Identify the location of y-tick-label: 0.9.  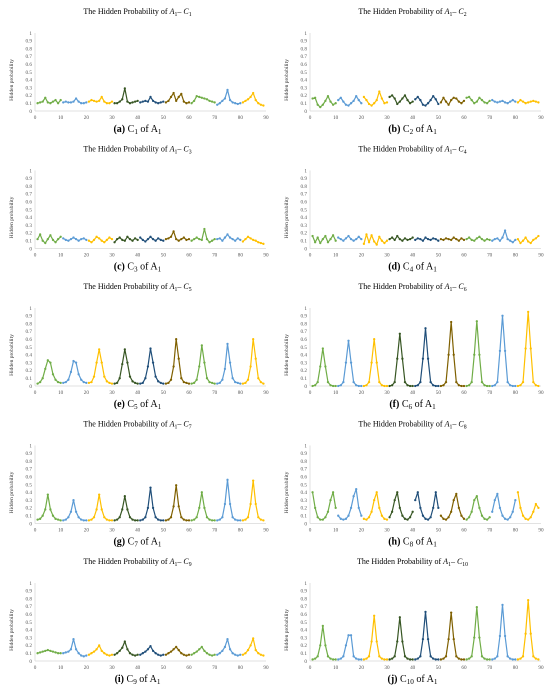
(304, 454).